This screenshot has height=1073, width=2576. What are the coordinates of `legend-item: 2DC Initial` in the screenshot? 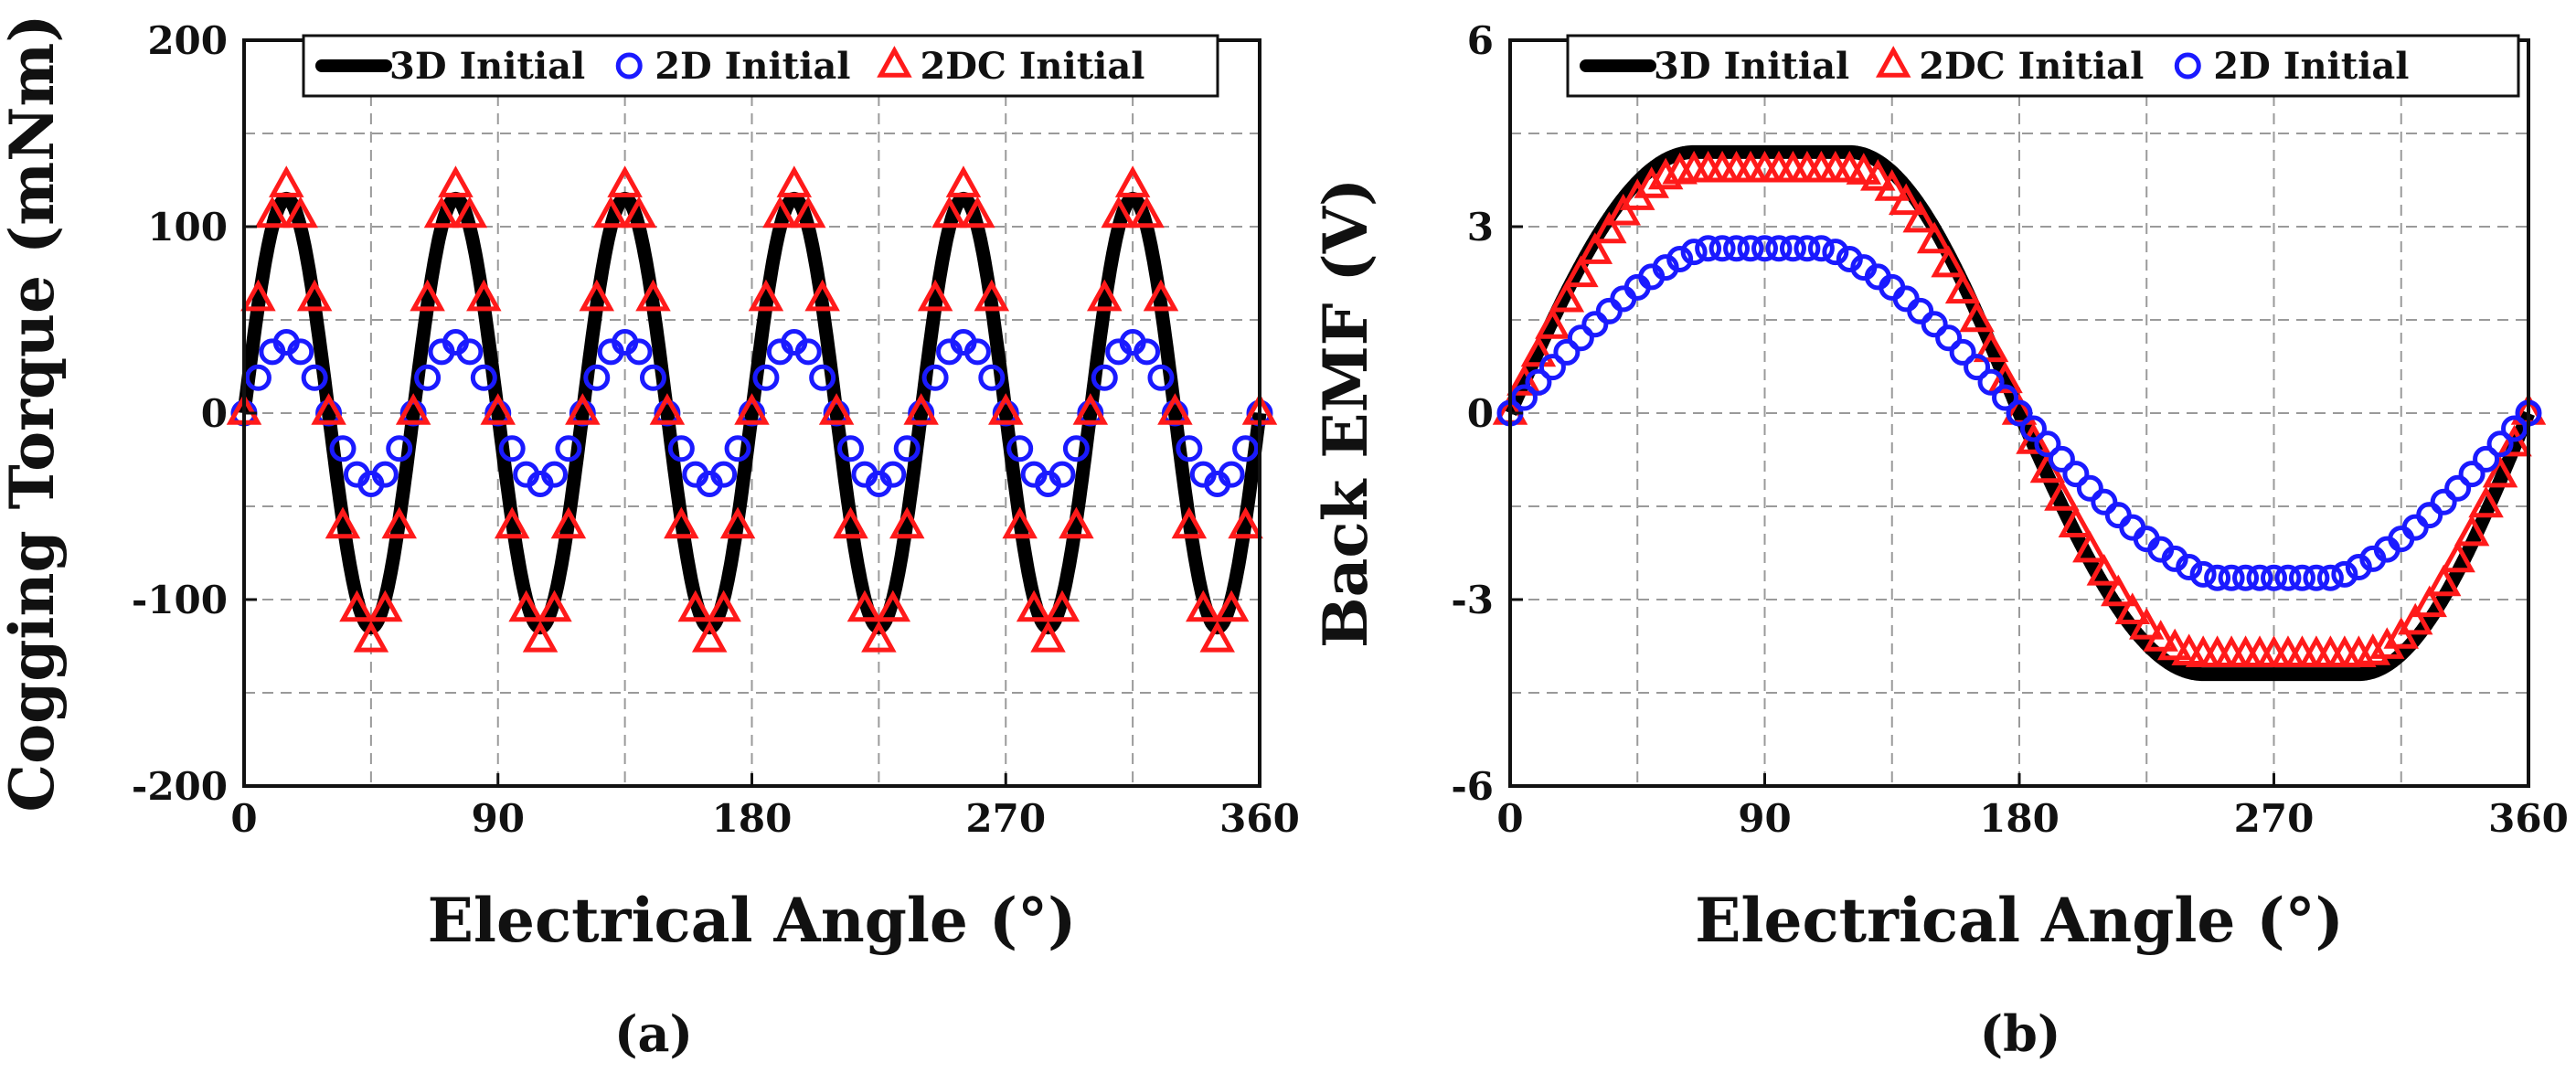 It's located at (1011, 66).